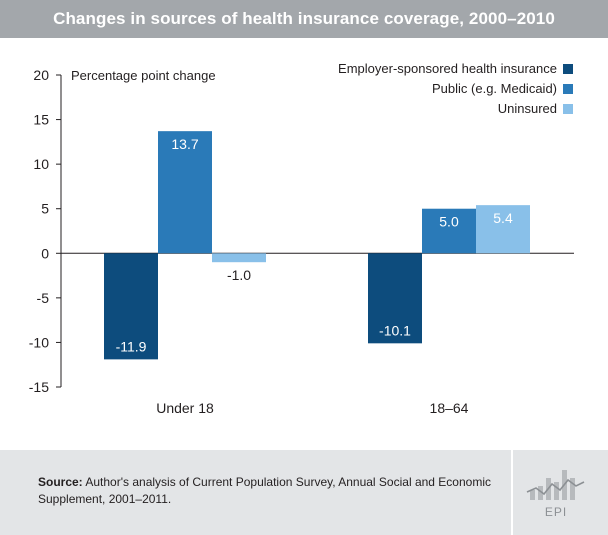  I want to click on data-label: 5.0, so click(449, 222).